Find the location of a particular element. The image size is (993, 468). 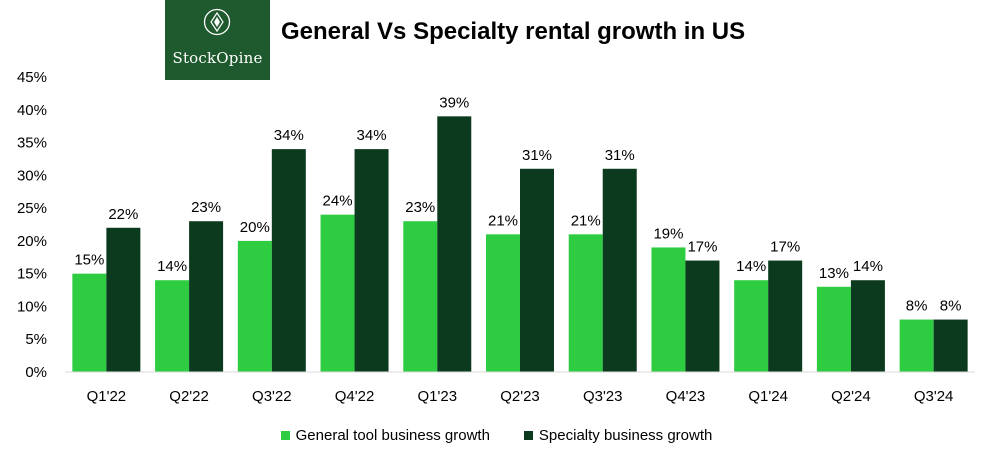

y-tick-label: 20% is located at coordinates (32, 241).